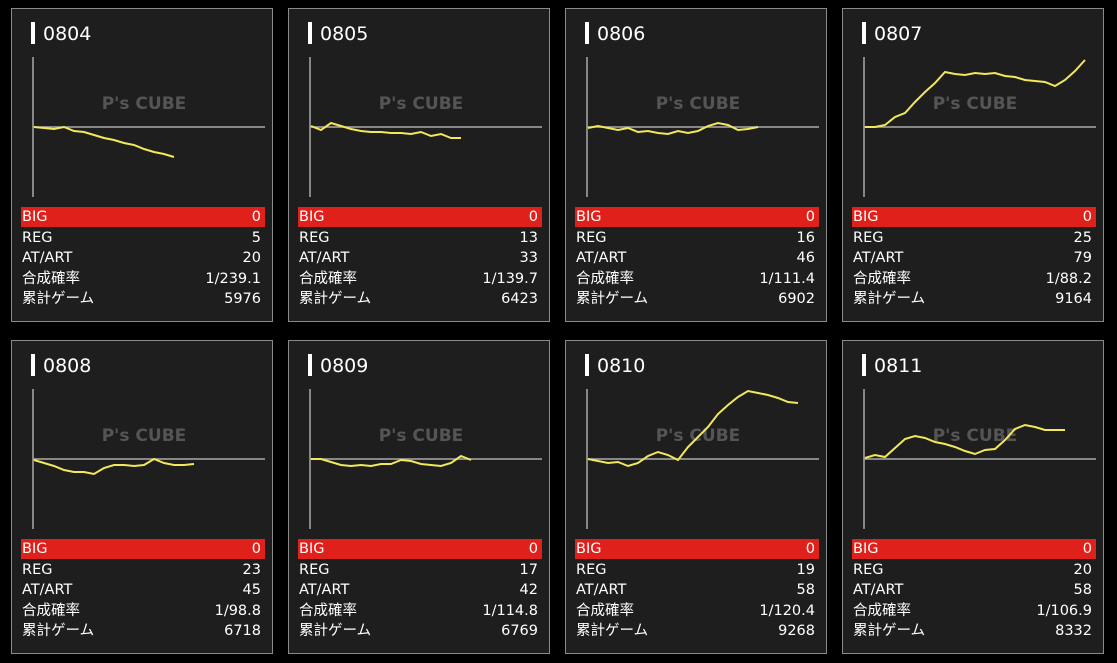  I want to click on stat-row: REG 23, so click(143, 570).